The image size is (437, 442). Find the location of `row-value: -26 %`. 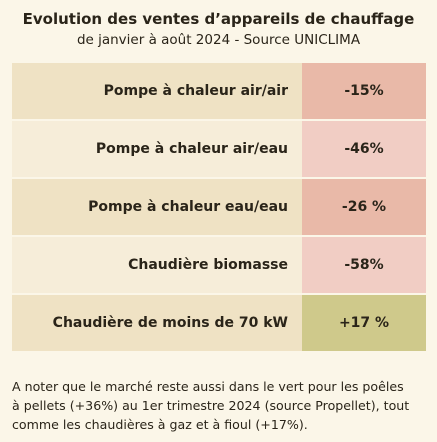

row-value: -26 % is located at coordinates (364, 207).